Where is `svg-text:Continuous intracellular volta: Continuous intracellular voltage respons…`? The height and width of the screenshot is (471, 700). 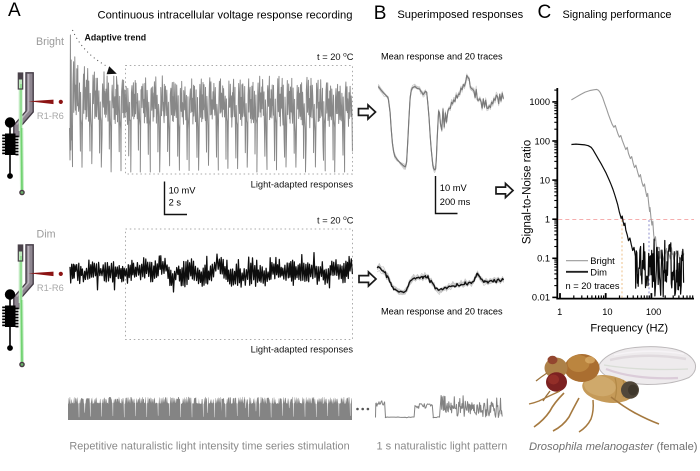 svg-text:Continuous intracellular volta: Continuous intracellular voltage respons… is located at coordinates (225, 16).